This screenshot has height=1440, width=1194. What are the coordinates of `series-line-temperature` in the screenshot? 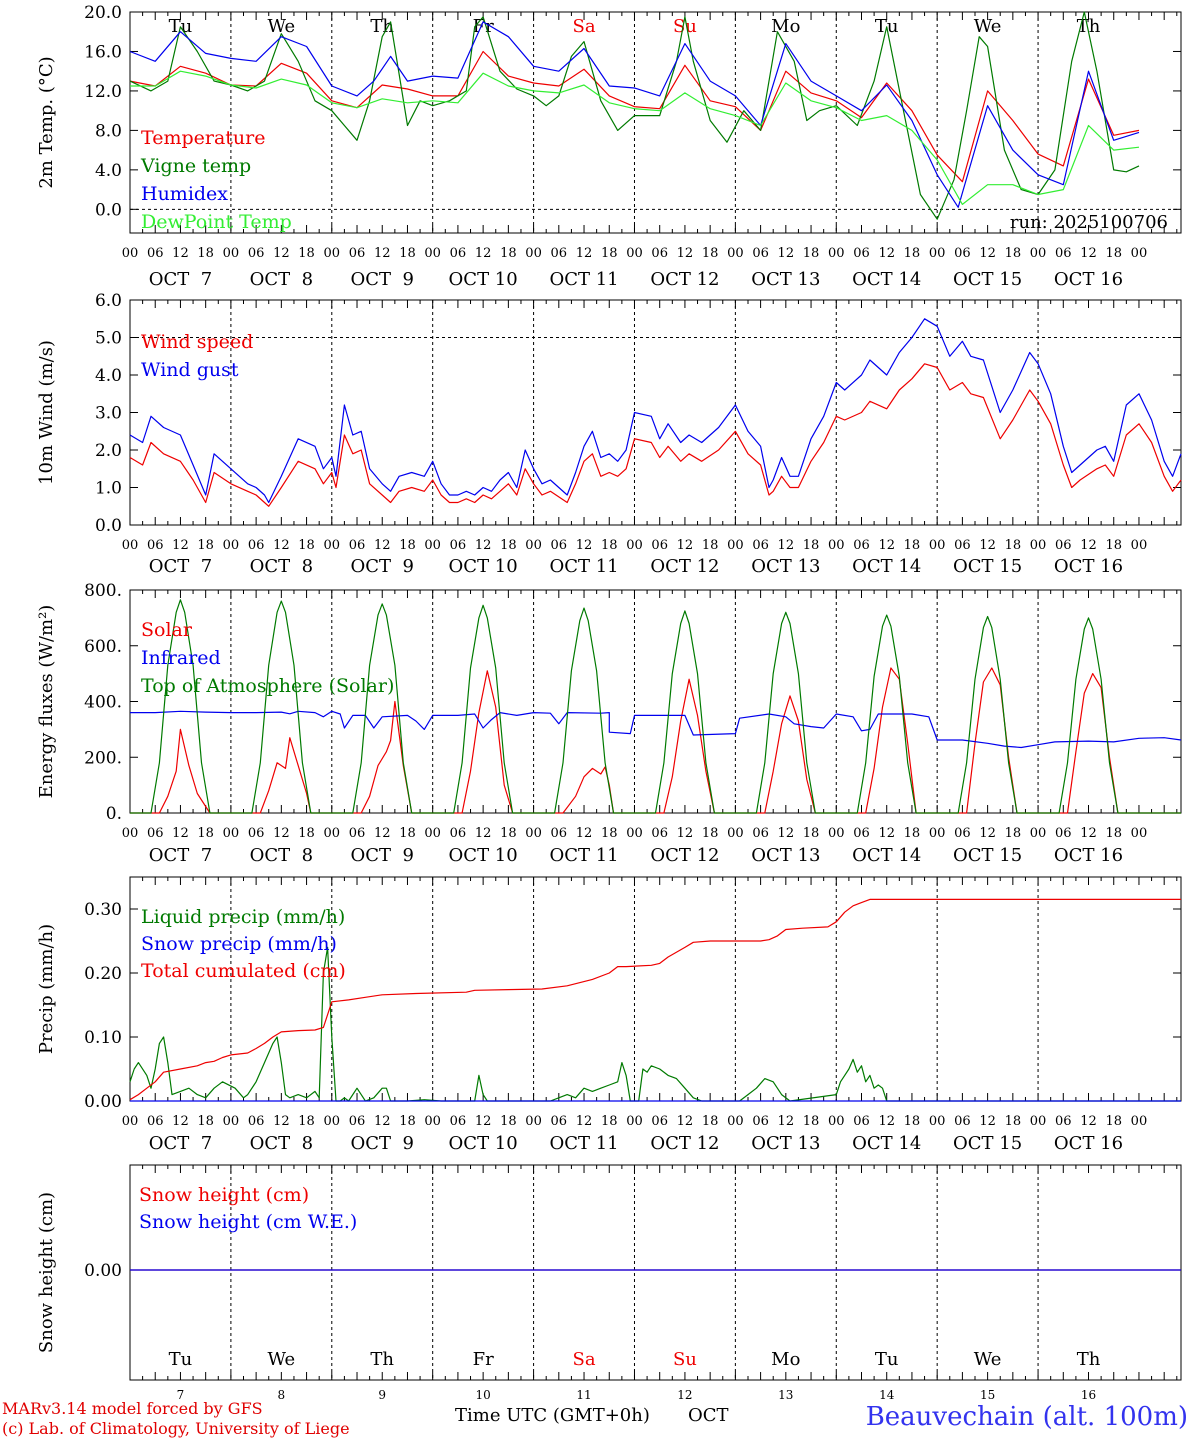 It's located at (634, 116).